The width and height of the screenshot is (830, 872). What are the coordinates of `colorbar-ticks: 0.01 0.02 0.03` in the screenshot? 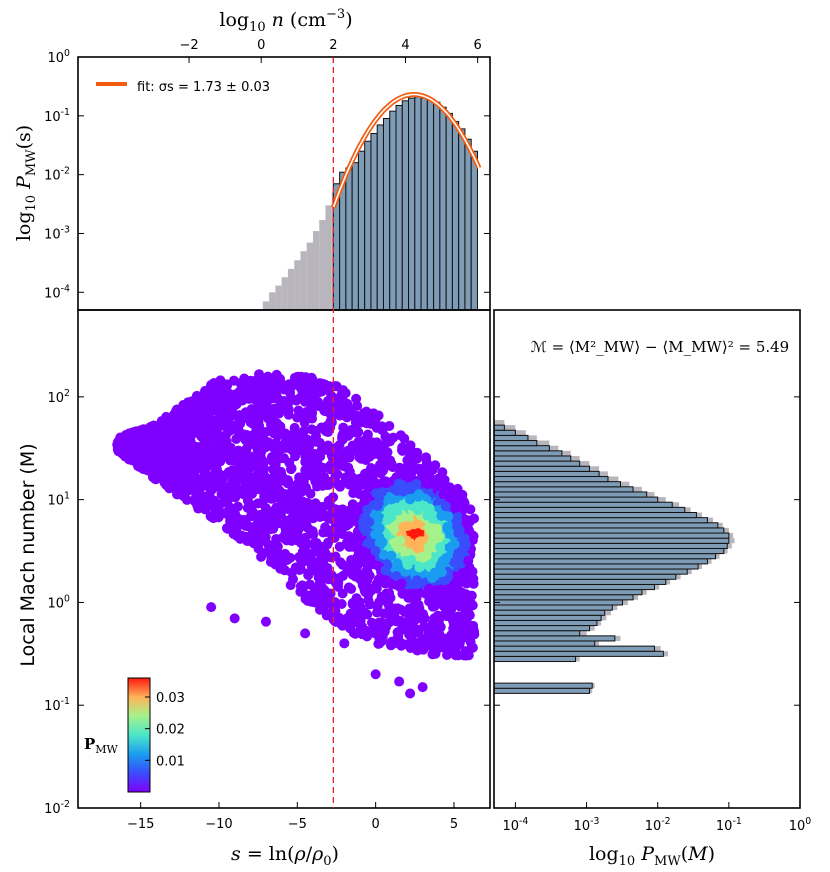 It's located at (165, 730).